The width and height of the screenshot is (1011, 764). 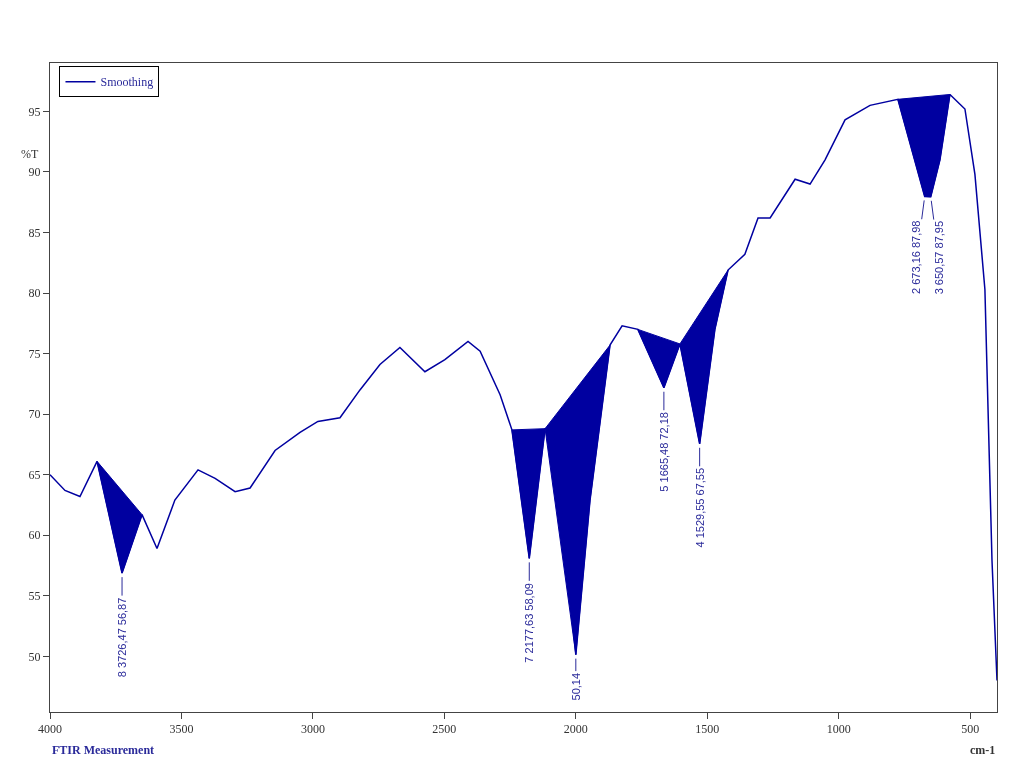 What do you see at coordinates (916, 257) in the screenshot?
I see `annotation: 2 673,16 87,98` at bounding box center [916, 257].